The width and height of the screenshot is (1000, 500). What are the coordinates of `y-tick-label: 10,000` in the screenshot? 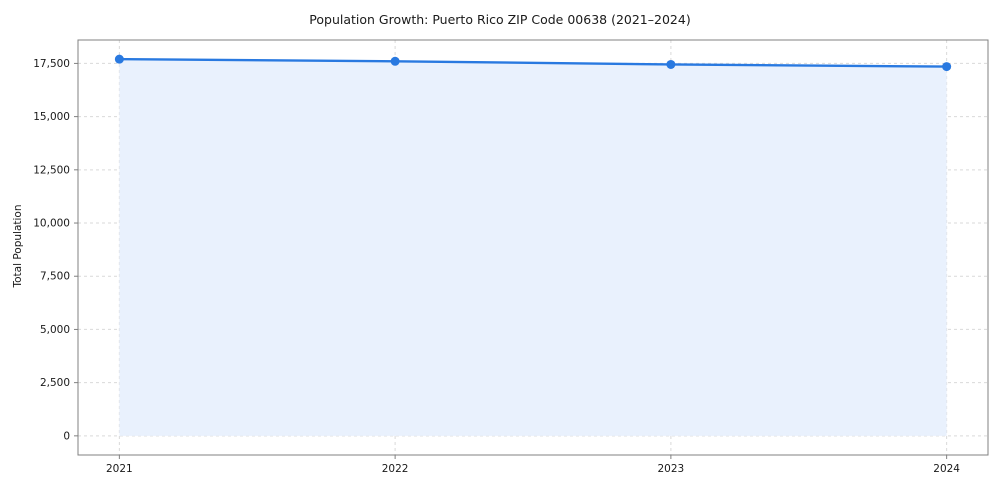 It's located at (51, 224).